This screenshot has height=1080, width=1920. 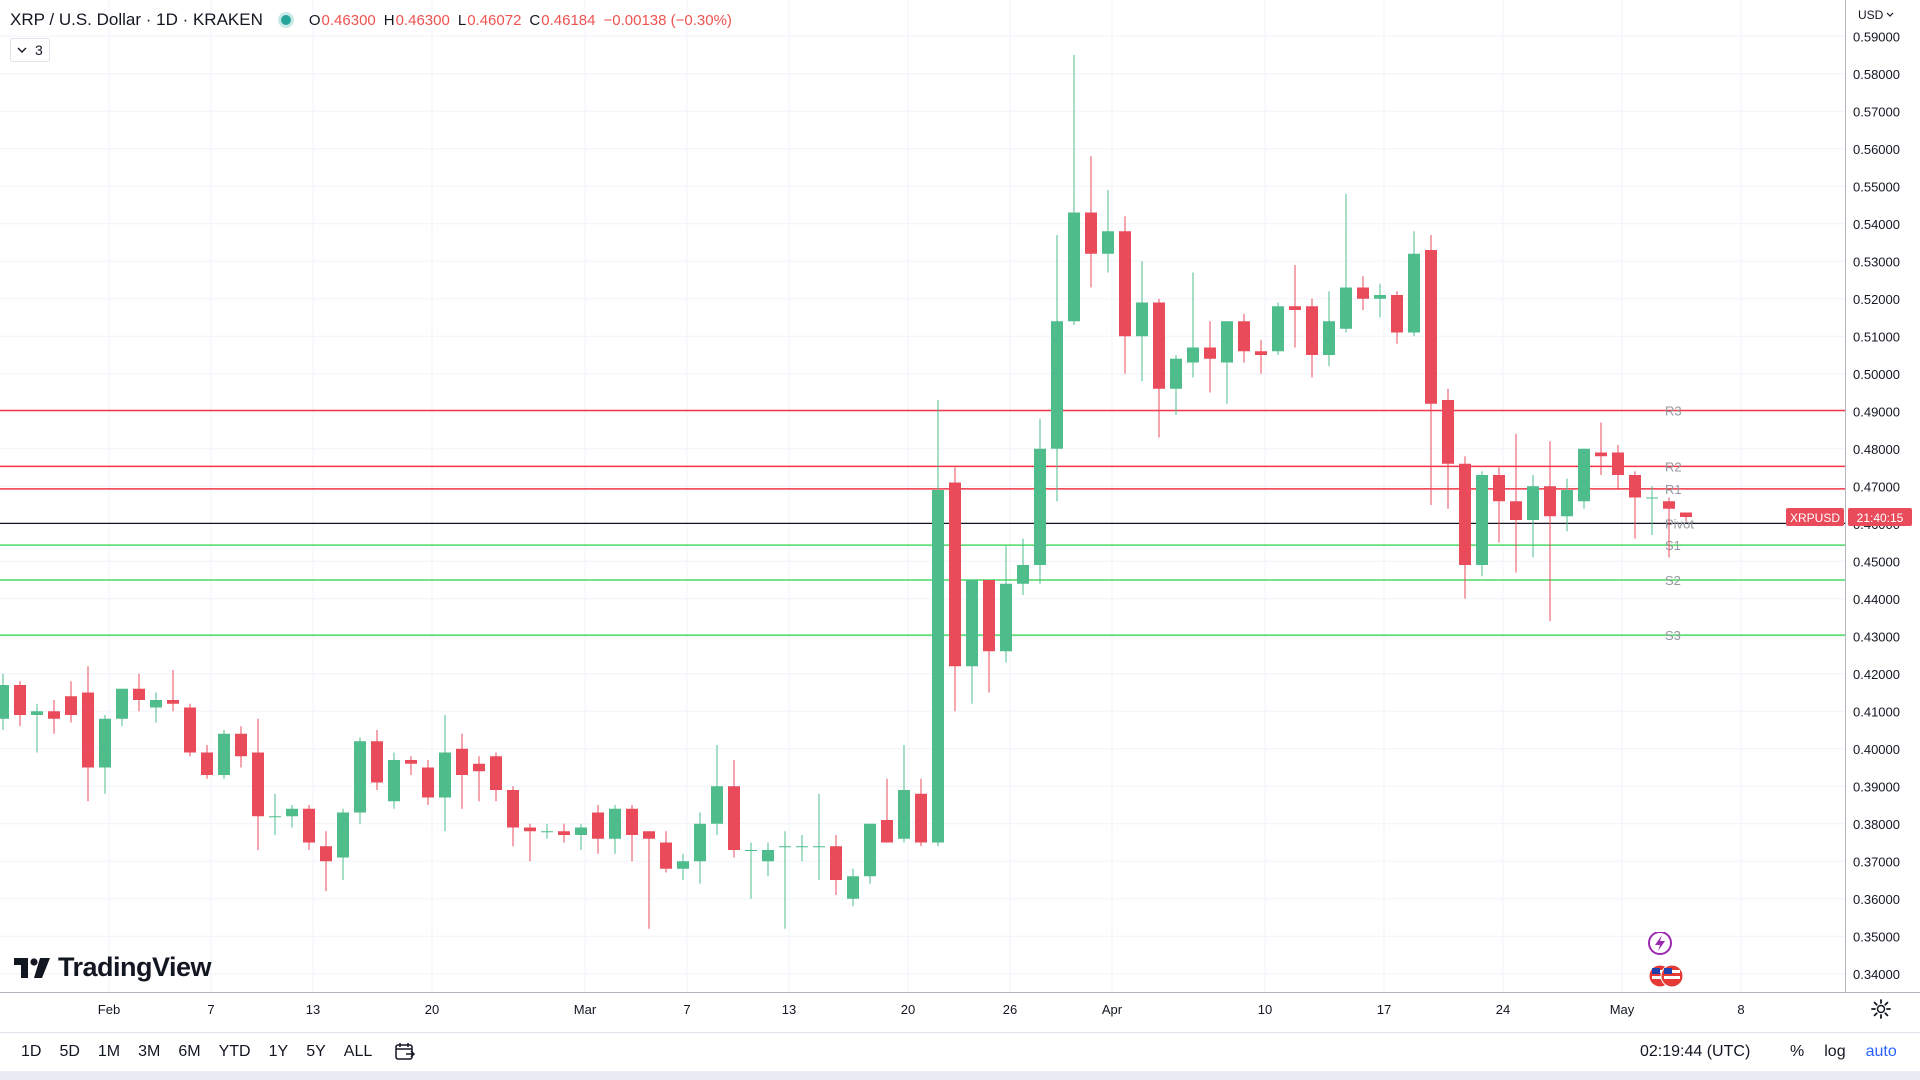 I want to click on lightning-event-icon, so click(x=1660, y=943).